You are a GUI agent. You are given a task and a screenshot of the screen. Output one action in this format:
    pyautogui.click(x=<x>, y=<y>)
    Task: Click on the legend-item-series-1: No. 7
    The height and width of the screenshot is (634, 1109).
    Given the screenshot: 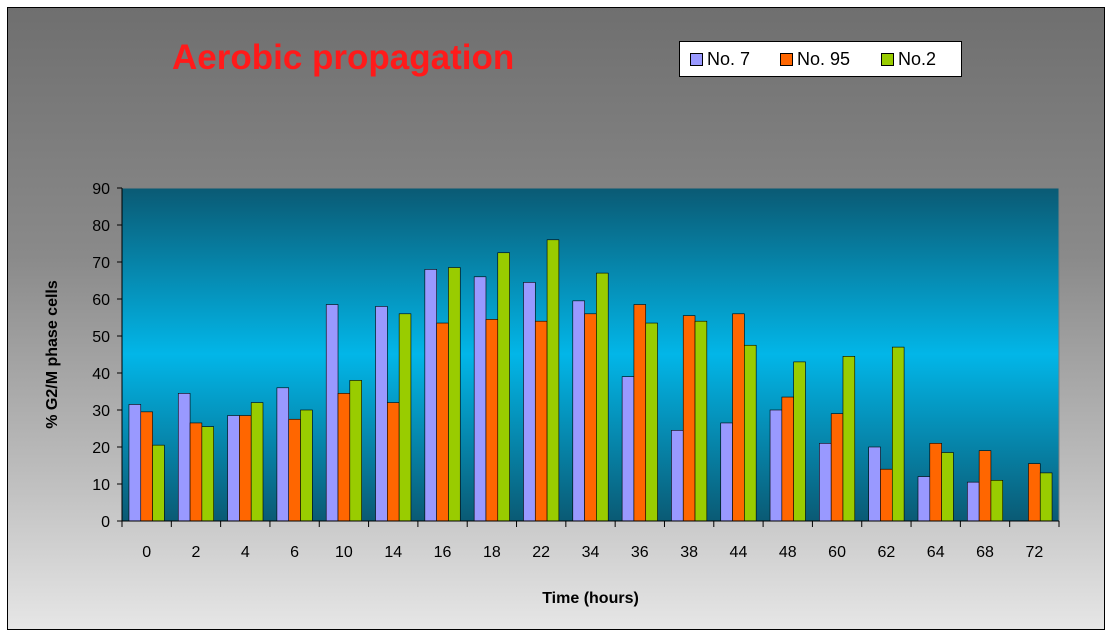 What is the action you would take?
    pyautogui.click(x=720, y=59)
    